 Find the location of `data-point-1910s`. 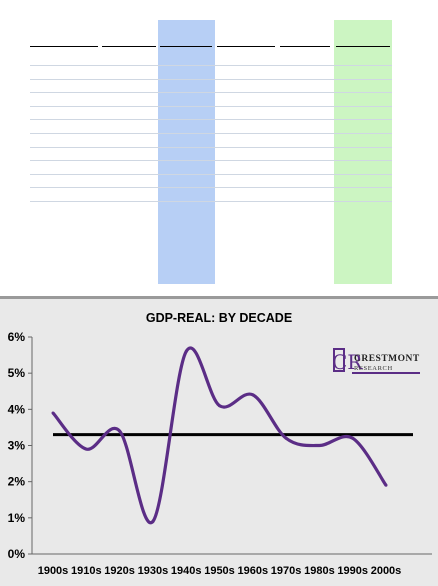

data-point-1910s is located at coordinates (86, 449).